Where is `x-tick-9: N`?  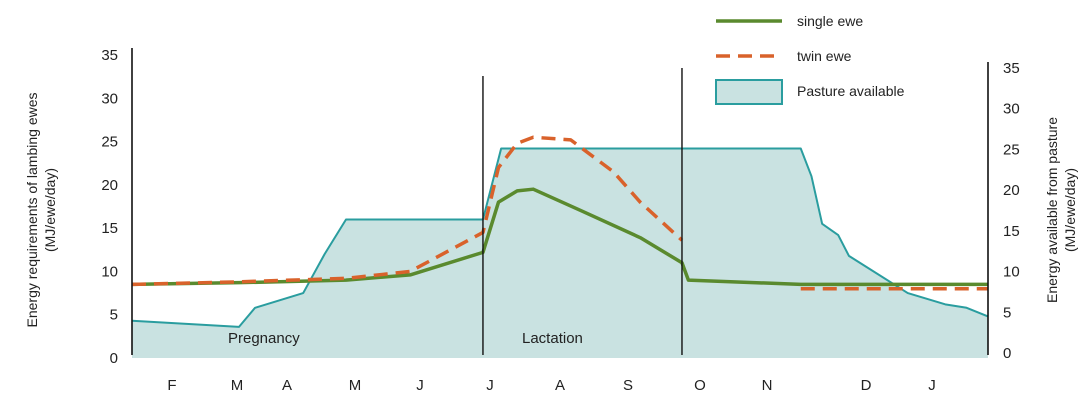
x-tick-9: N is located at coordinates (767, 385).